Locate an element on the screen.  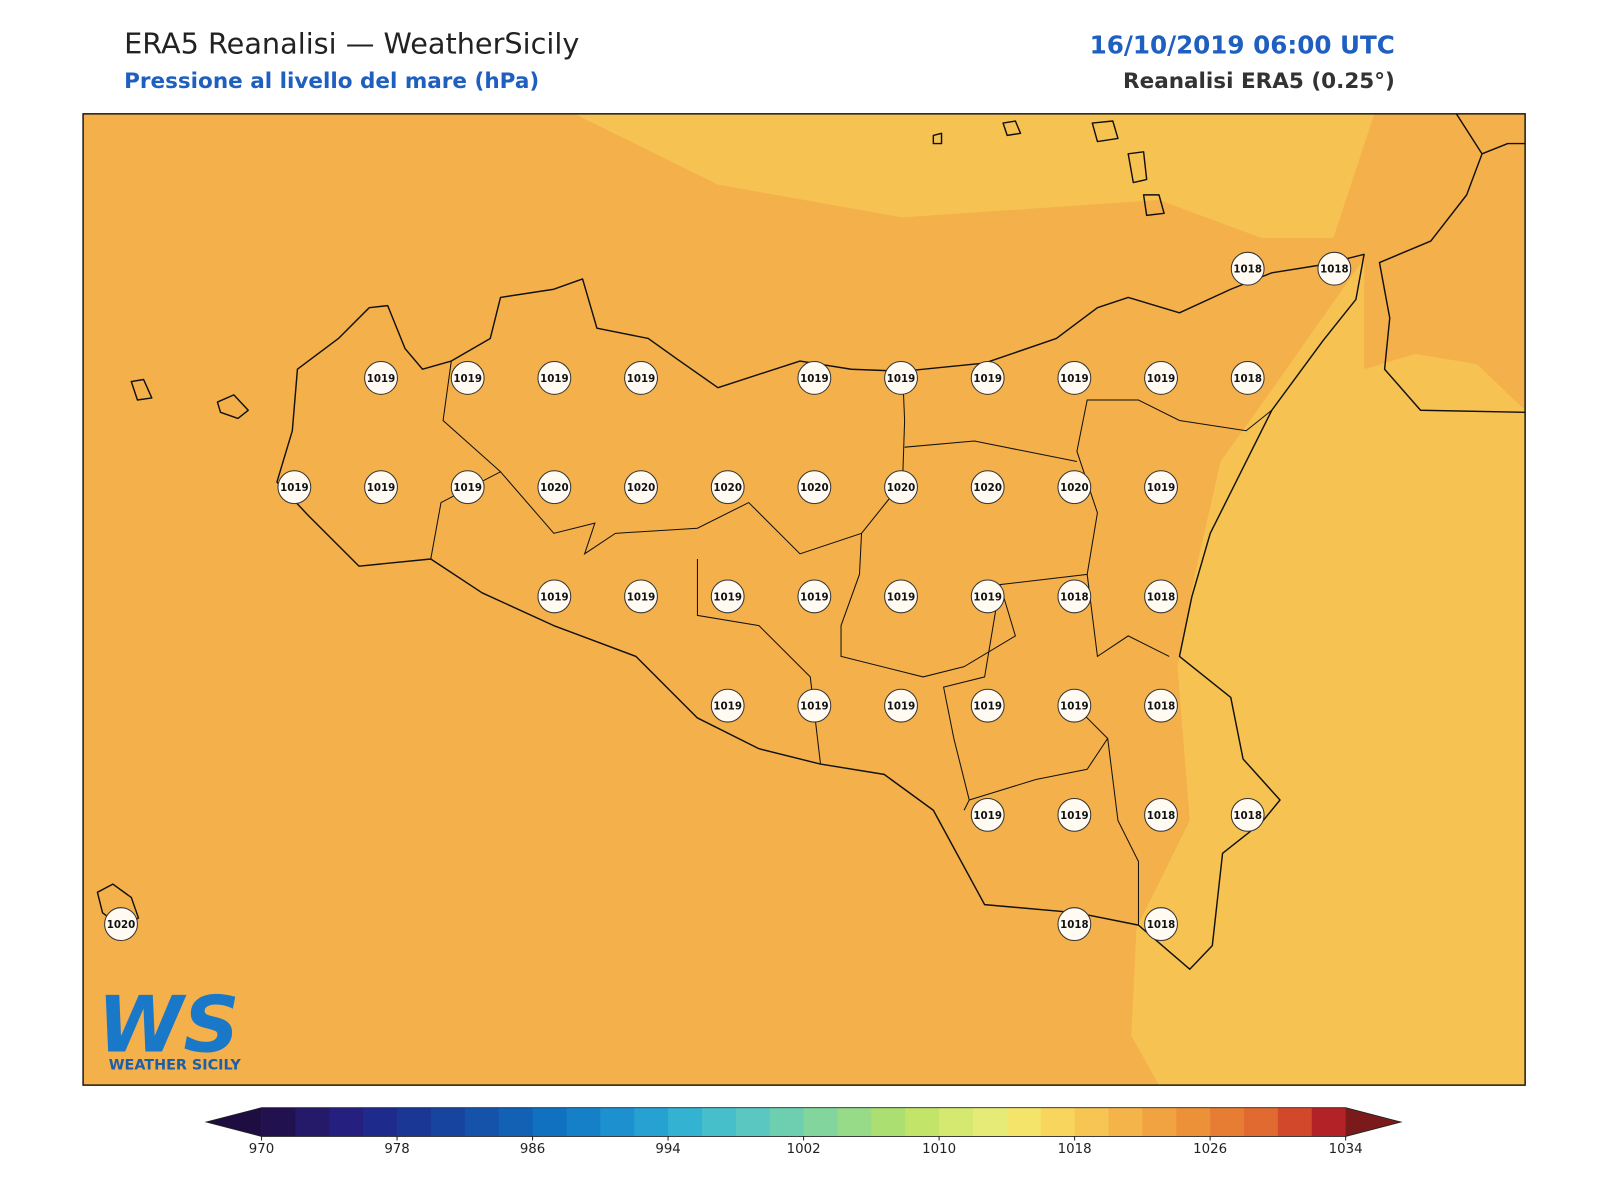
coastline is located at coordinates (1452, 263).